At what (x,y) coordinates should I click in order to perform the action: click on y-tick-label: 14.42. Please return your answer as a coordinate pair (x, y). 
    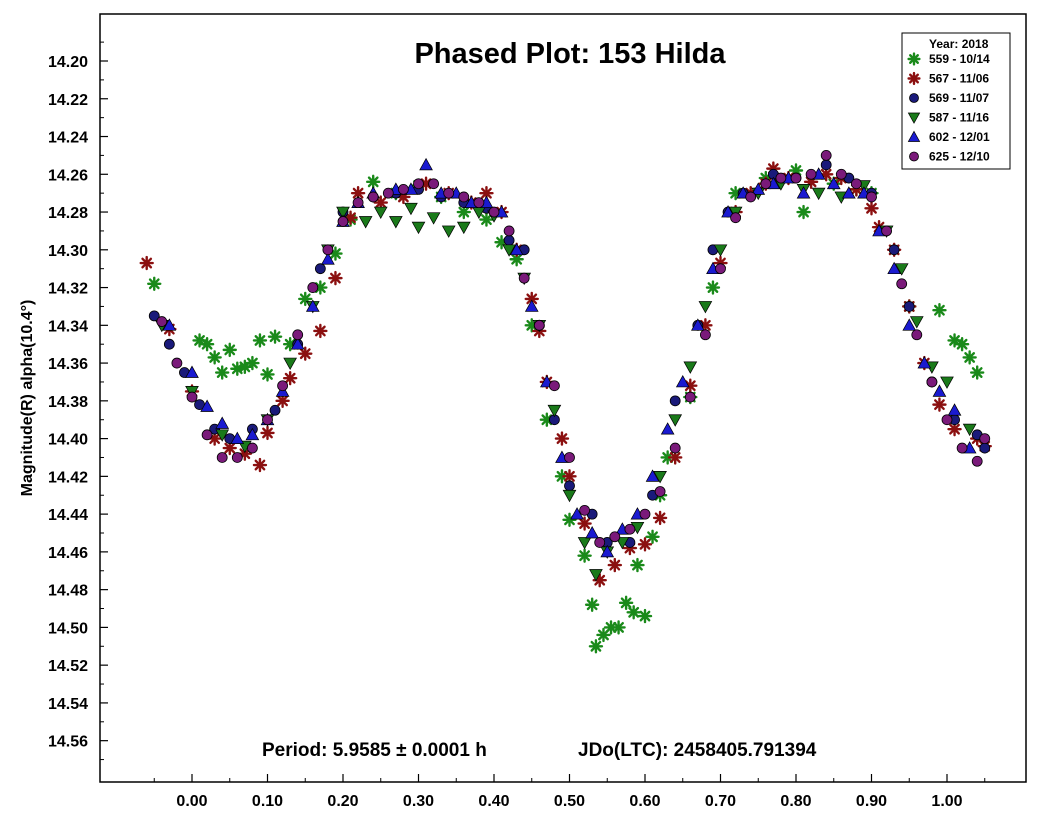
    Looking at the image, I should click on (68, 477).